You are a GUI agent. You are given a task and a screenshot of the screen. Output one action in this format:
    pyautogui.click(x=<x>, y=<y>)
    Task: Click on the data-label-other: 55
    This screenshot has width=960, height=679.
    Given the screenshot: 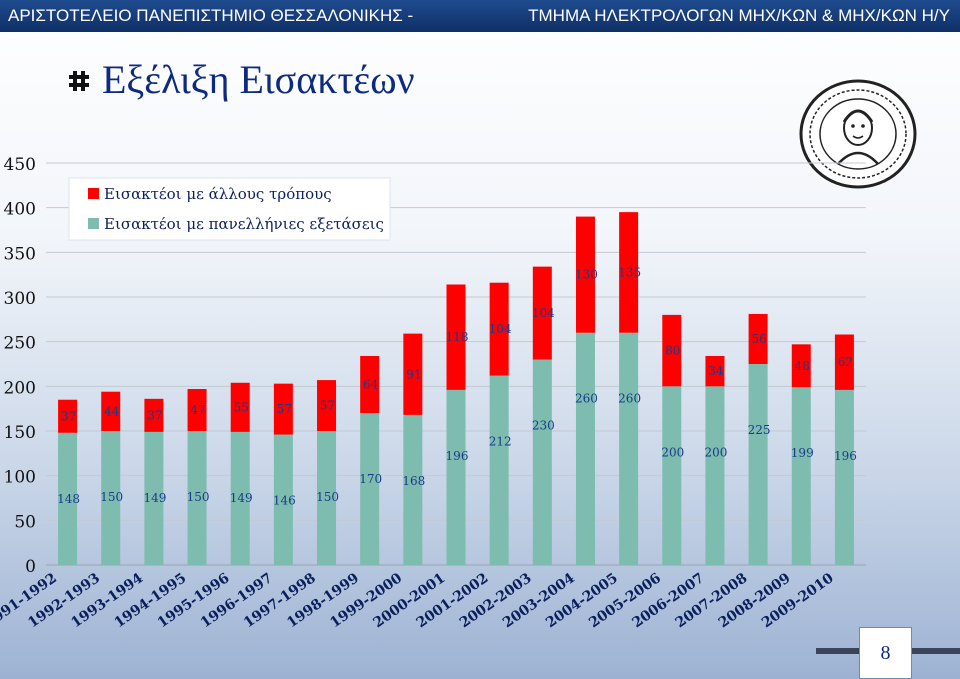 What is the action you would take?
    pyautogui.click(x=241, y=407)
    